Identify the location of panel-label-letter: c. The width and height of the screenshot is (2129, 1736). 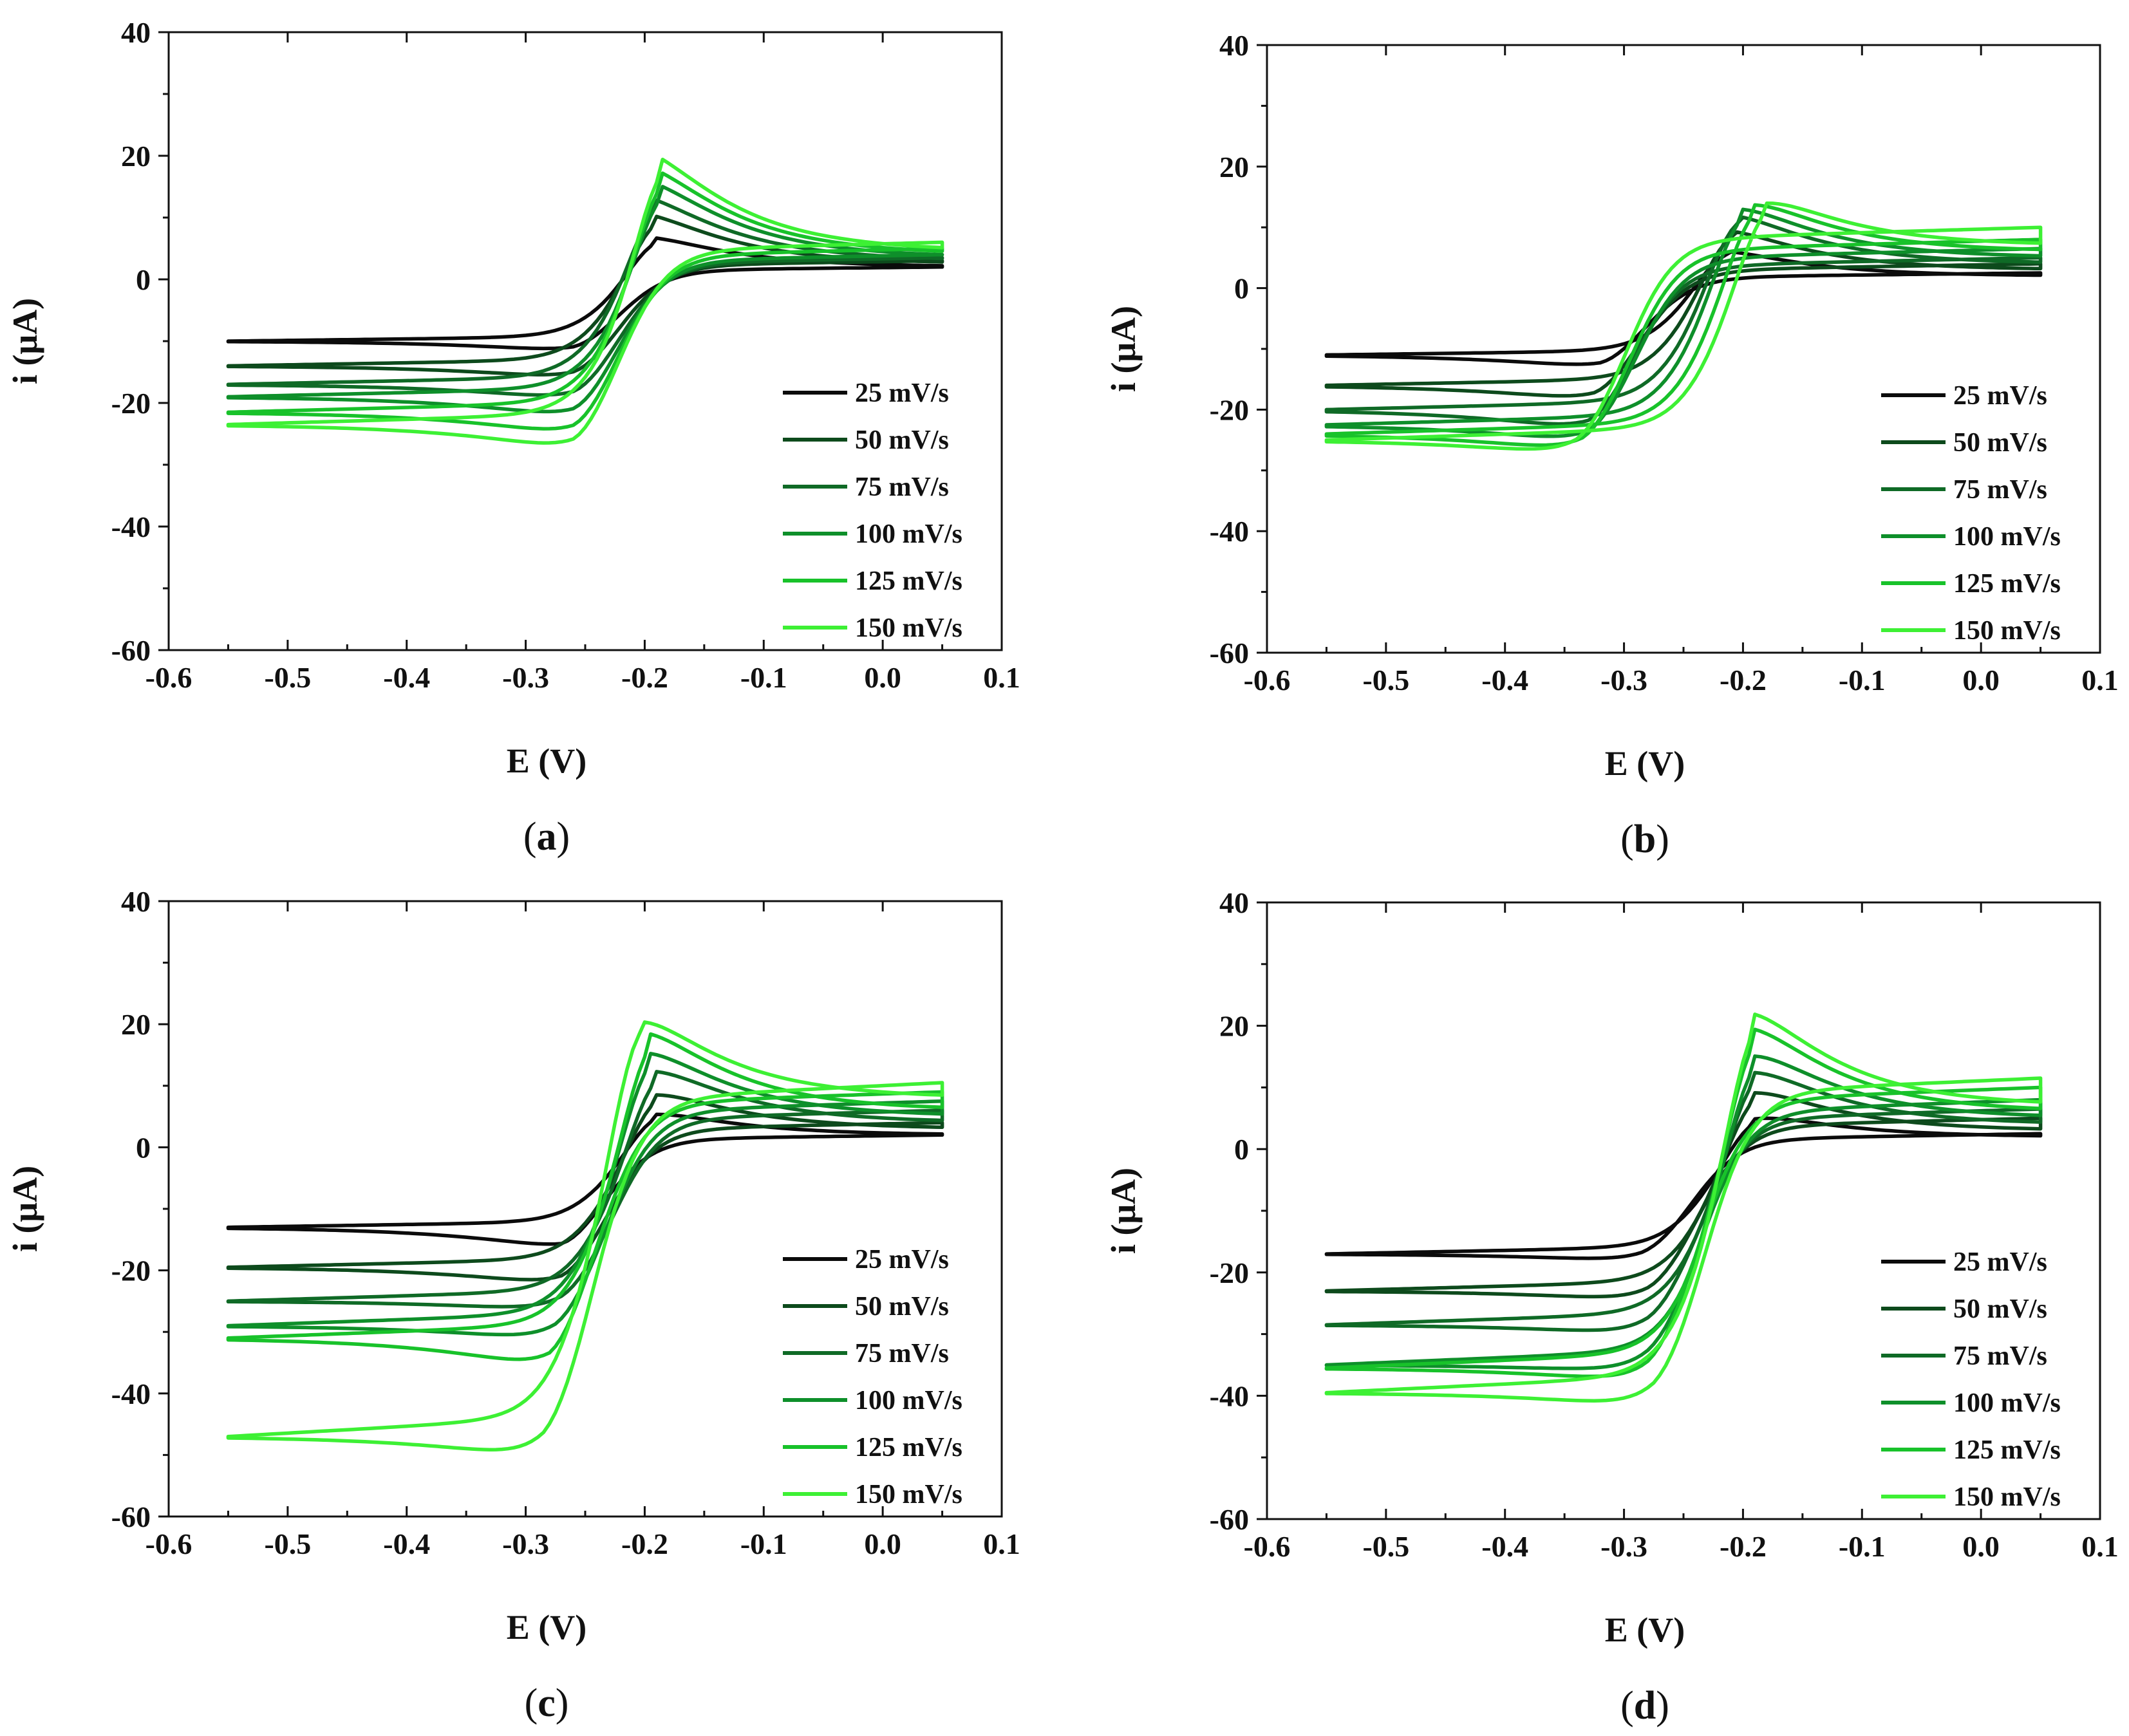
(547, 1703).